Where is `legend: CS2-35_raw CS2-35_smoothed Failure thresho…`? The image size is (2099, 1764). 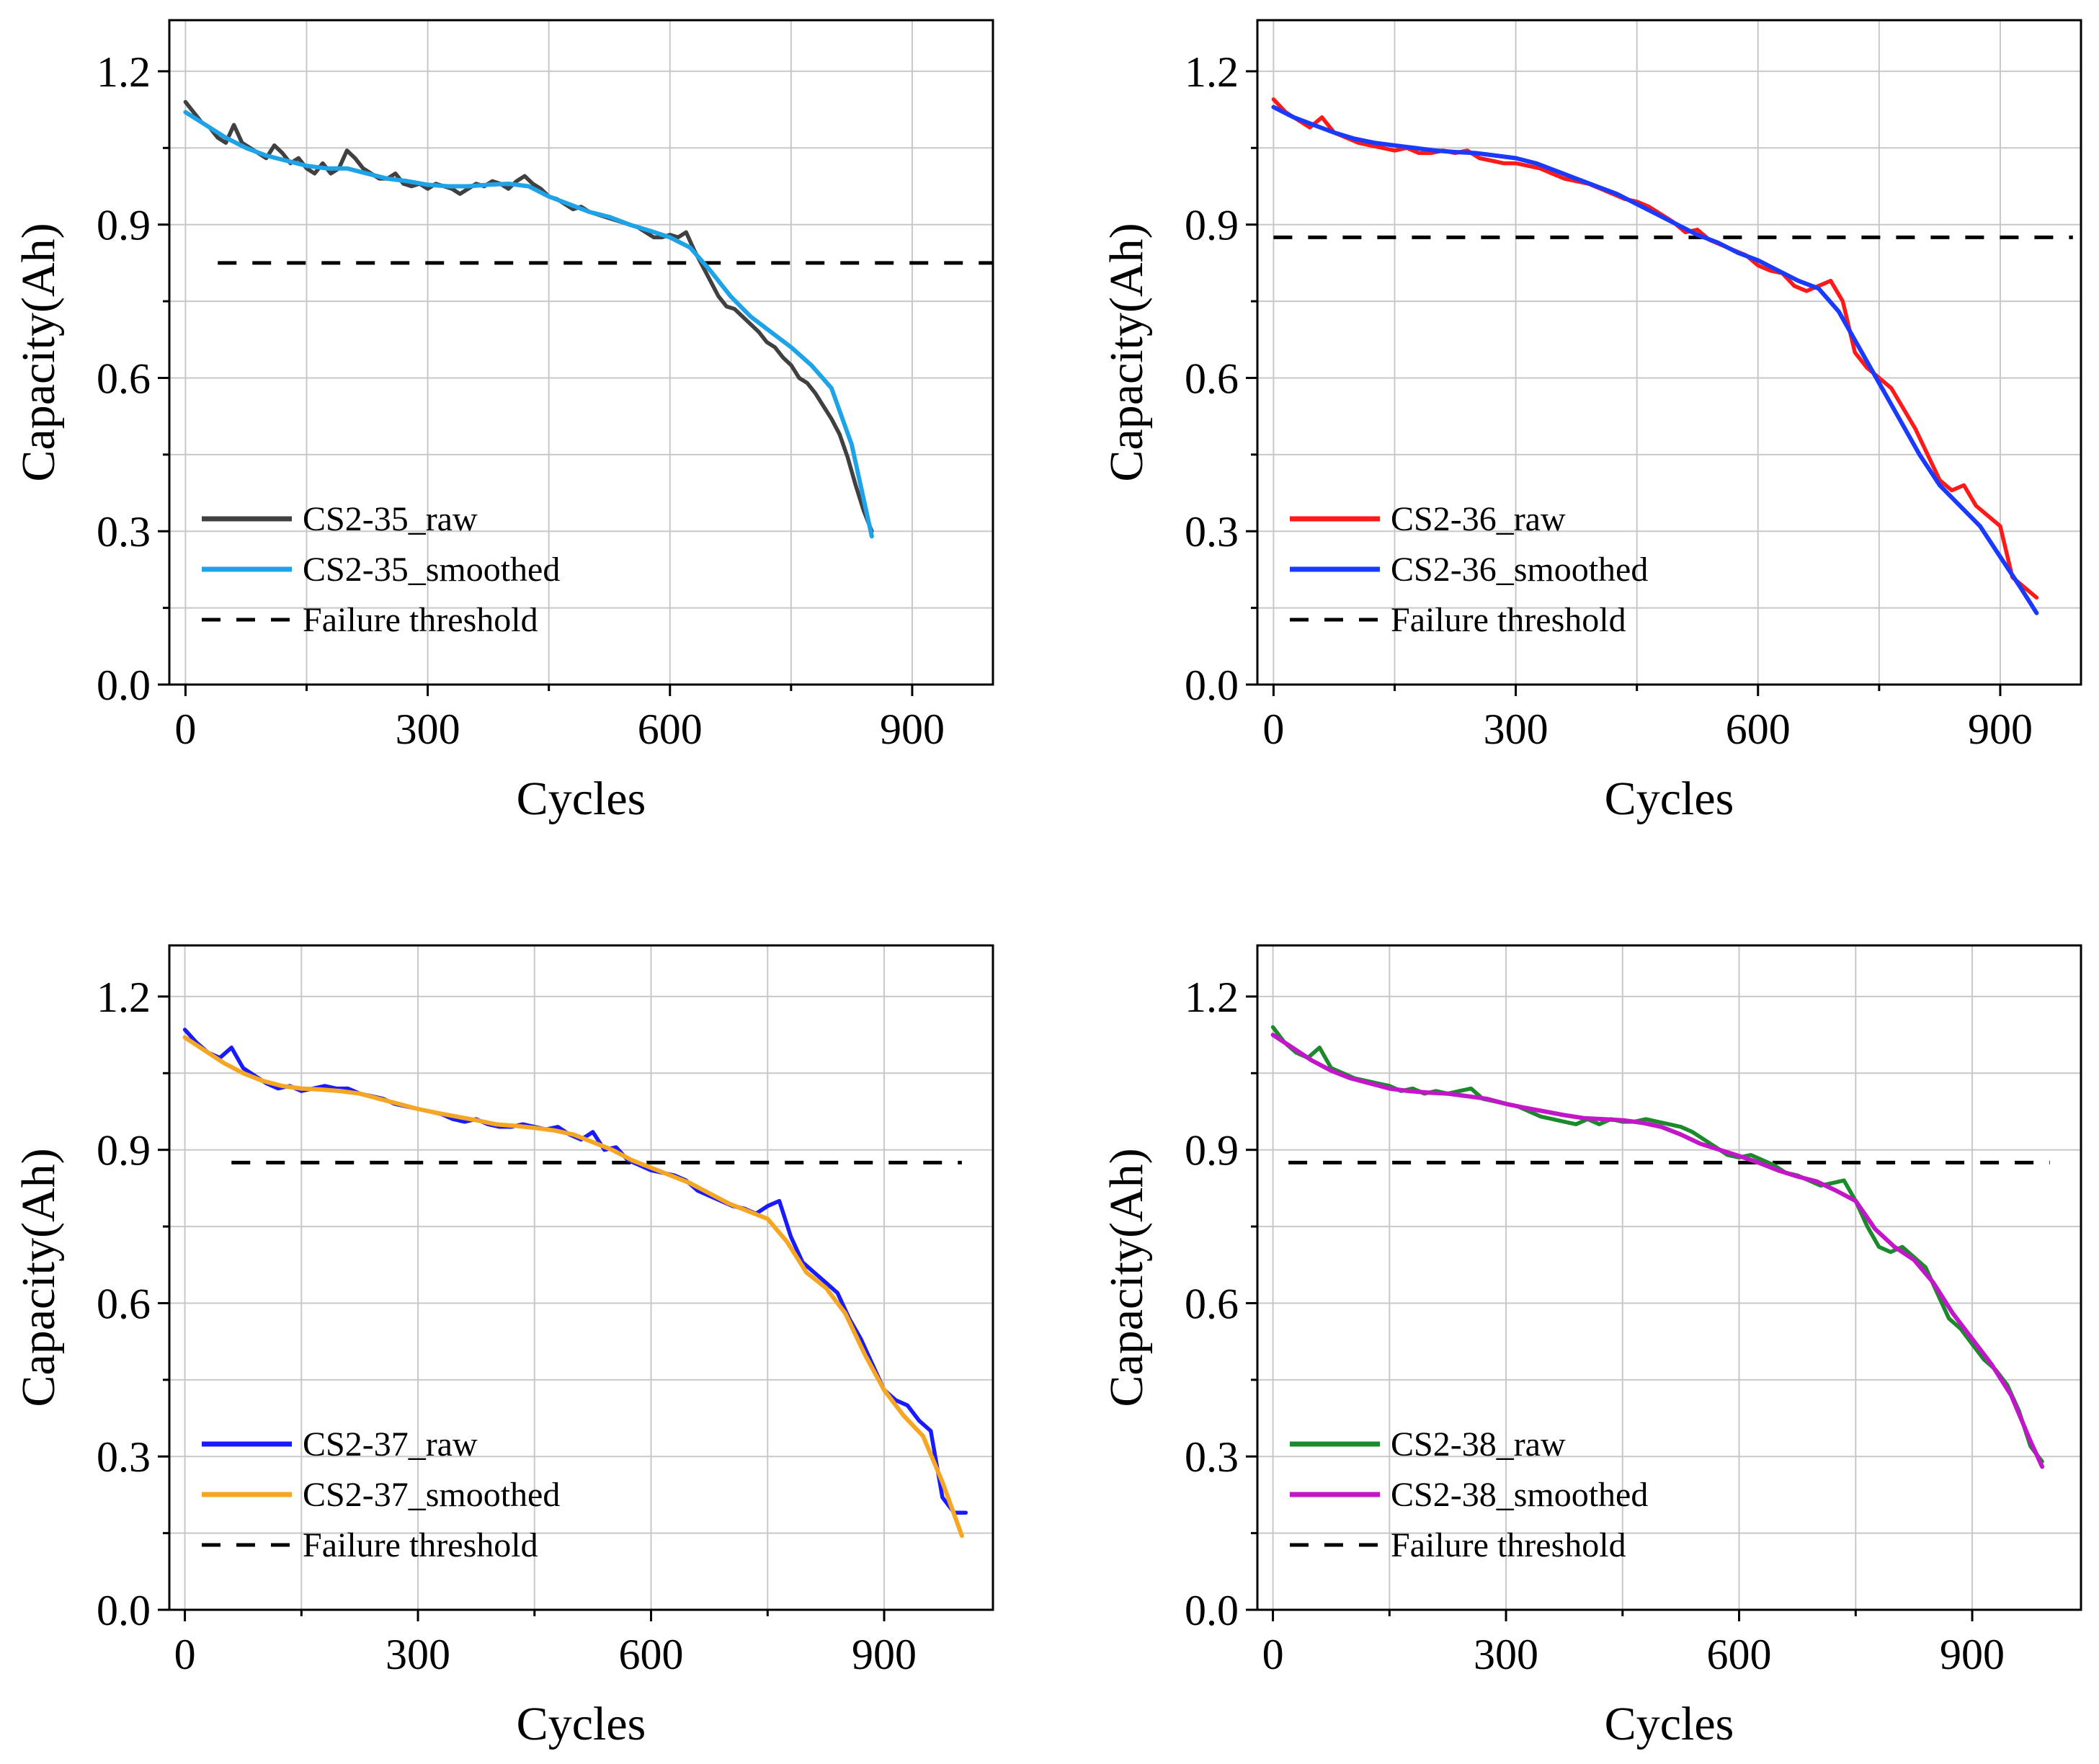 legend: CS2-35_raw CS2-35_smoothed Failure thresho… is located at coordinates (381, 569).